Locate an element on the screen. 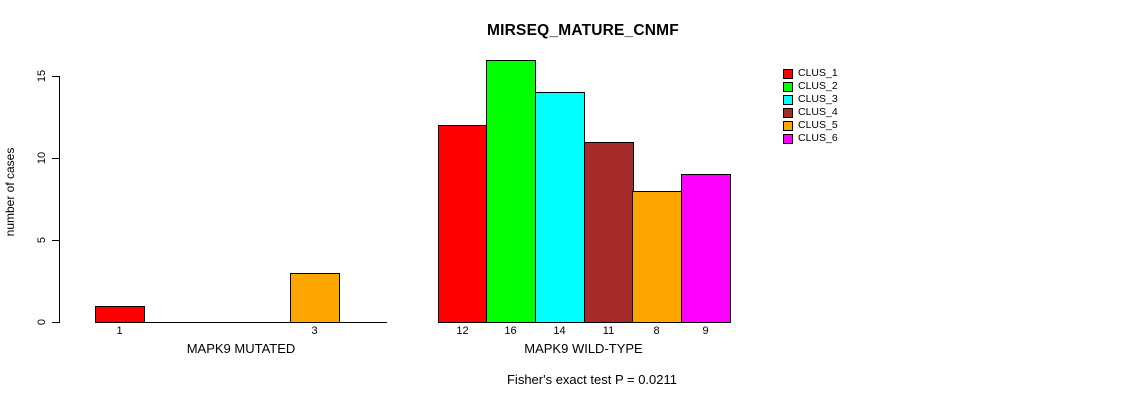  legend-label: CLUS_2 is located at coordinates (818, 86).